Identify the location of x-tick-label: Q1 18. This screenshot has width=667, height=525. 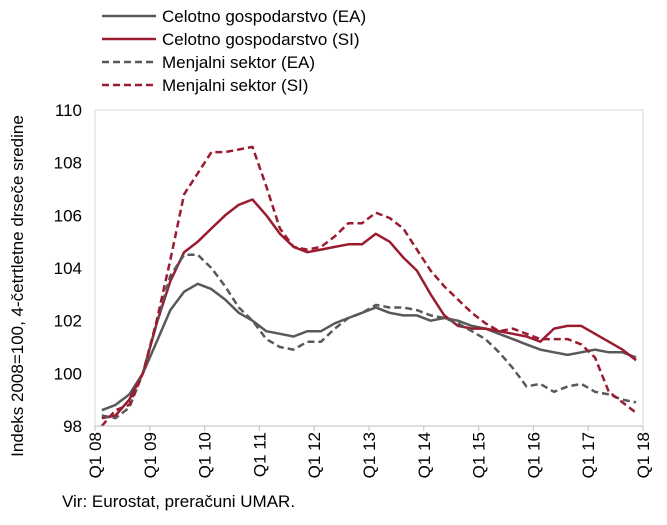
(643, 455).